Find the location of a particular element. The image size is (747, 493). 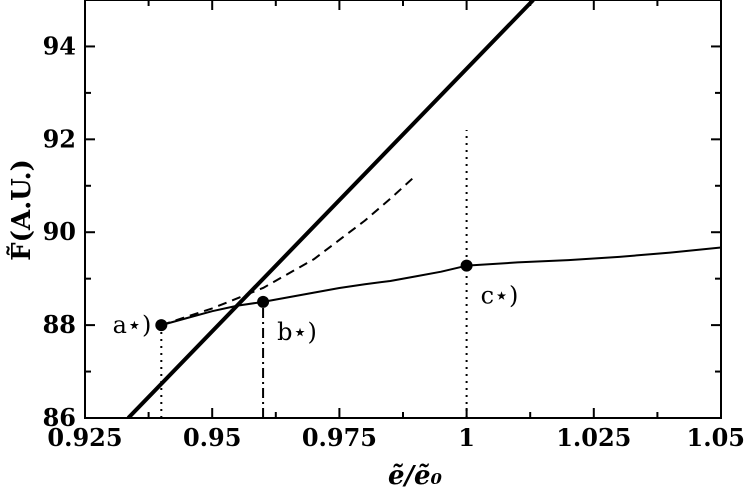

x-tick-label: 0.925 is located at coordinates (84, 437).